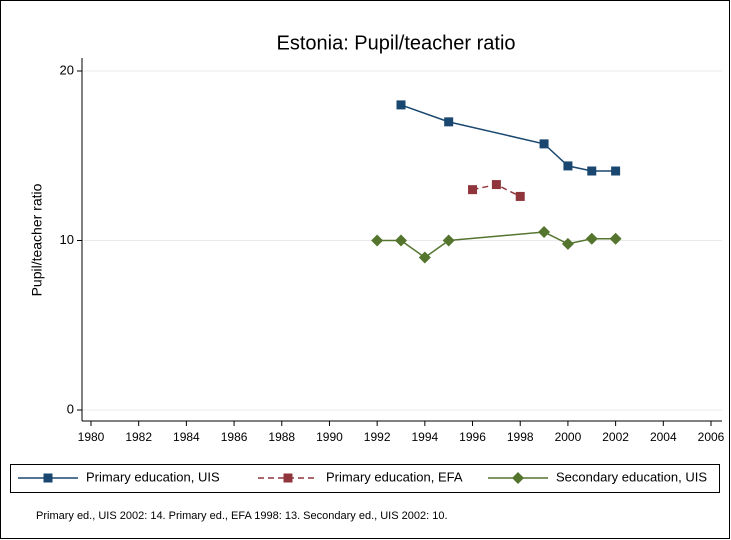 The image size is (731, 540). Describe the element at coordinates (37, 239) in the screenshot. I see `y-axis-label: Pupil/teacher ratio` at that location.